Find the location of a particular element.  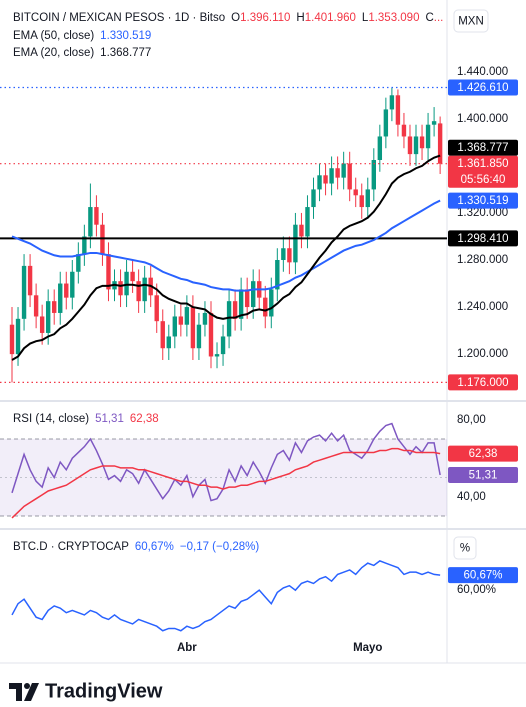

btcd-legend: BTC.D · CRYPTOCAP 60,67% −0,17 (−0,28%) is located at coordinates (136, 547).